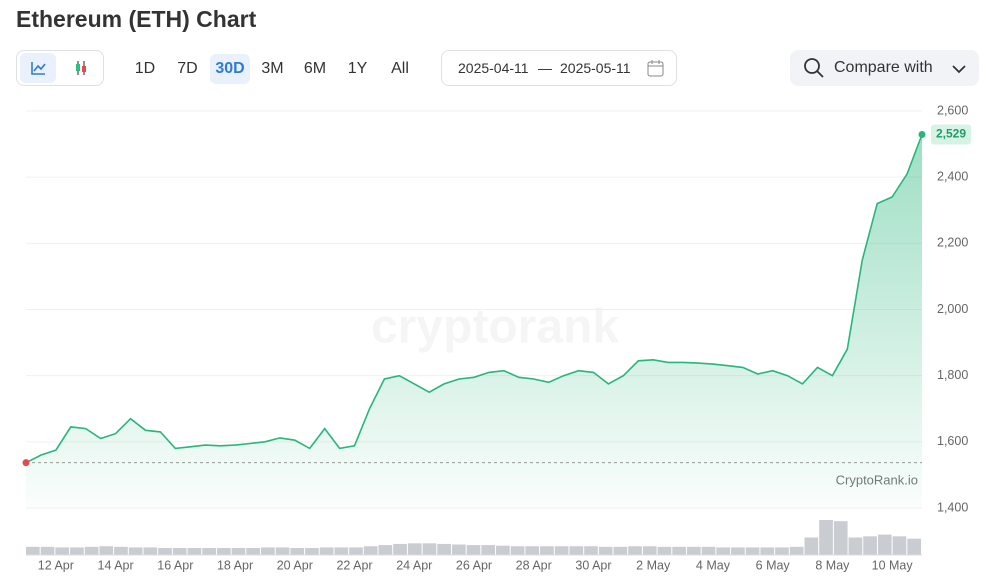  I want to click on x-tick-label: 30 Apr, so click(593, 565).